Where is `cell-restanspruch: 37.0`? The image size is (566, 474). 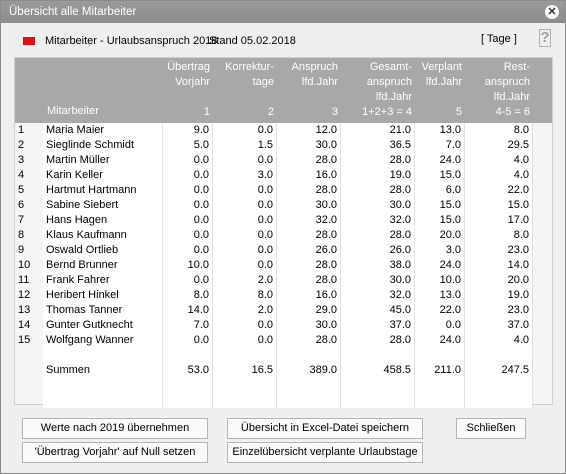
cell-restanspruch: 37.0 is located at coordinates (499, 325).